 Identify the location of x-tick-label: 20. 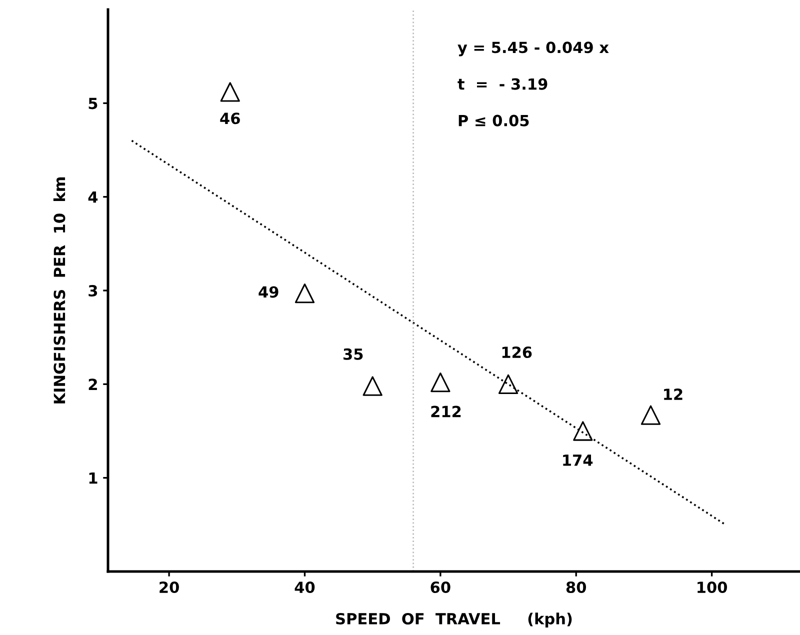
(169, 587).